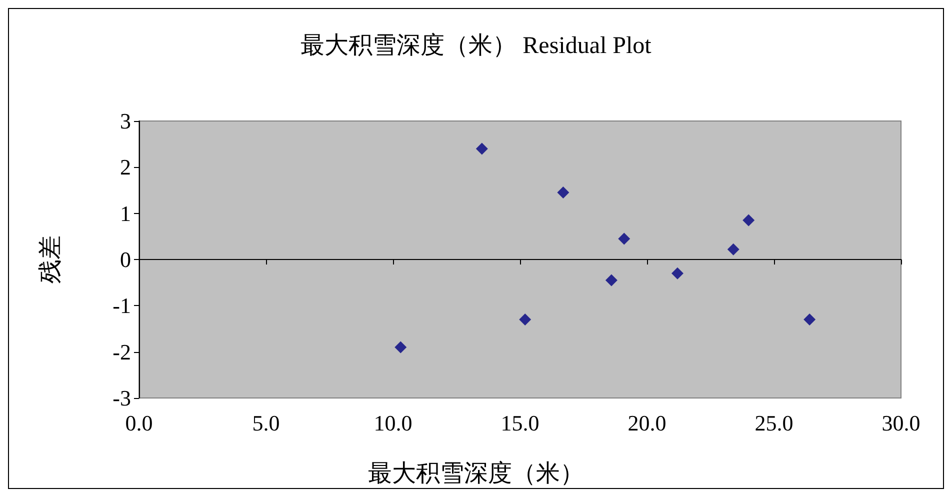 The height and width of the screenshot is (497, 952). Describe the element at coordinates (125, 259) in the screenshot. I see `y-tick-label: 0` at that location.